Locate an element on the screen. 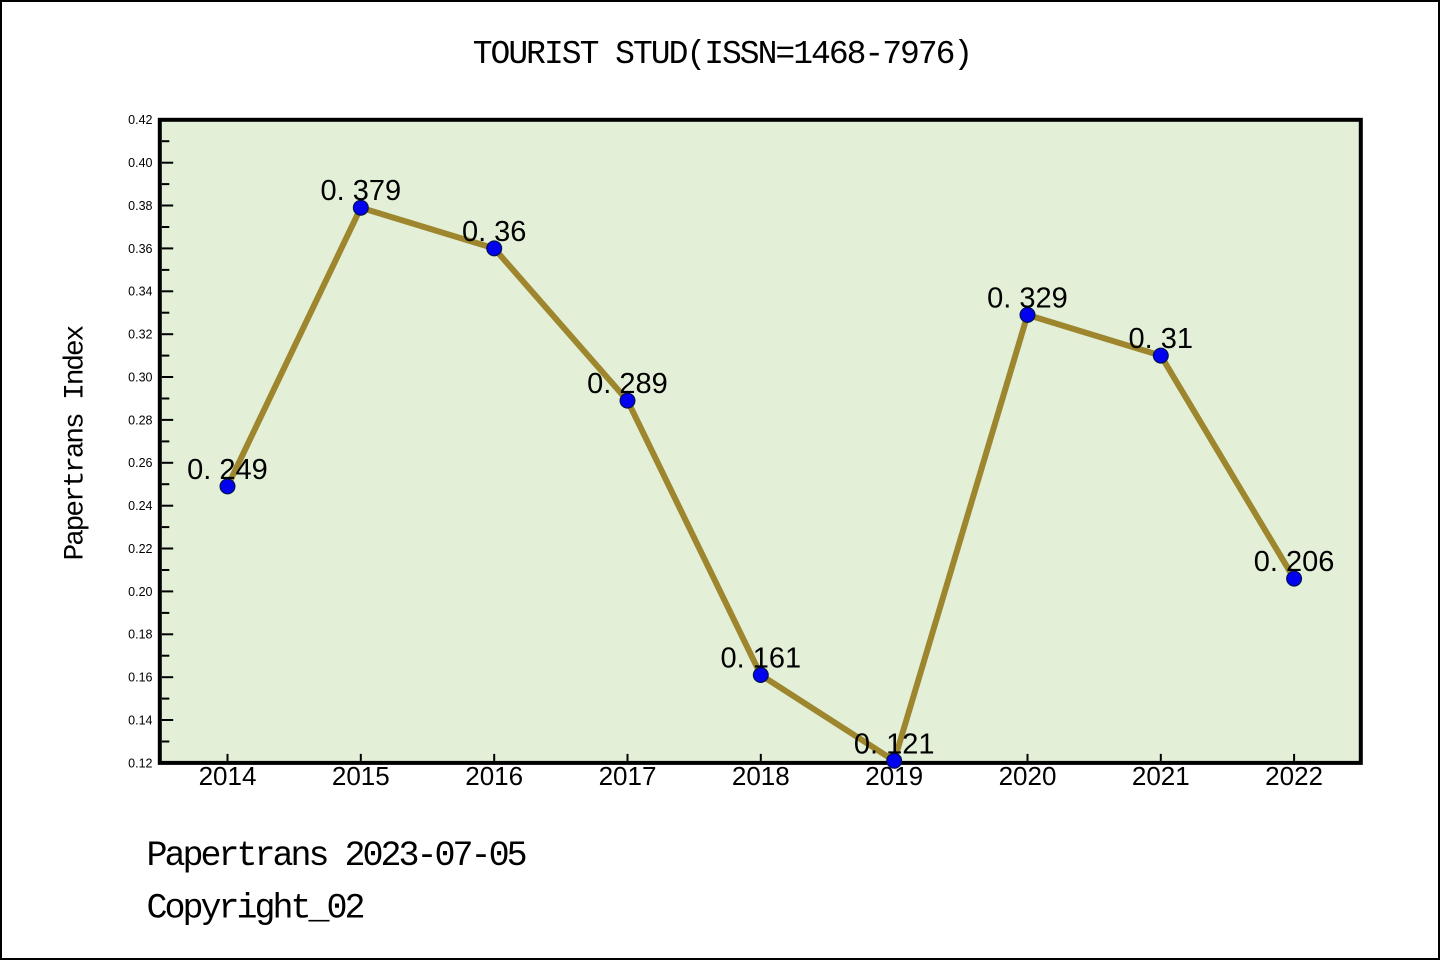 This screenshot has height=965, width=1440. svg-text: 0.34 is located at coordinates (140, 292).